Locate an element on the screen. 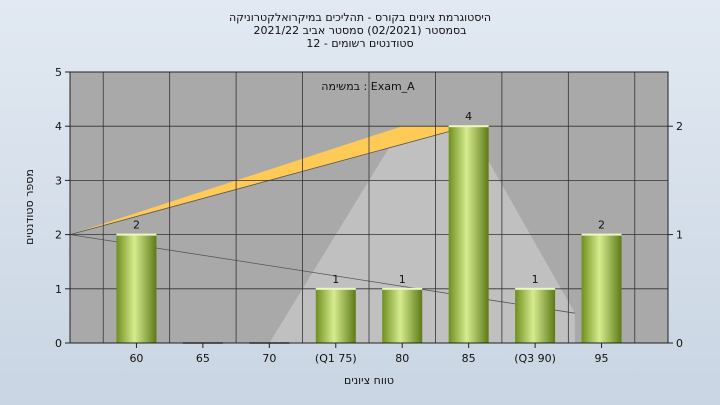  data-label-(Q3 90): 1 is located at coordinates (535, 279).